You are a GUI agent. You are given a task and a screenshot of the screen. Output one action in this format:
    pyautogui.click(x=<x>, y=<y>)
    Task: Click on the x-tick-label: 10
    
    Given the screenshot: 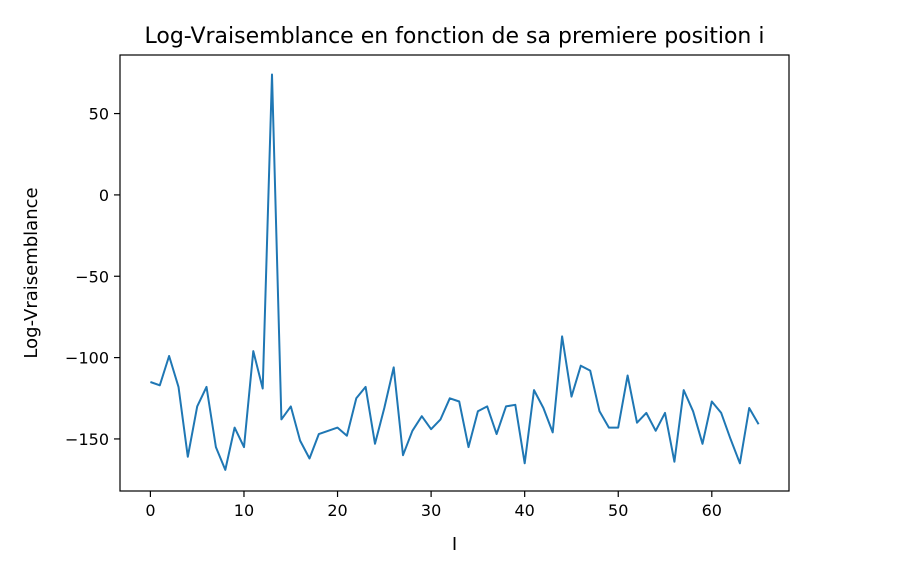 What is the action you would take?
    pyautogui.click(x=244, y=510)
    